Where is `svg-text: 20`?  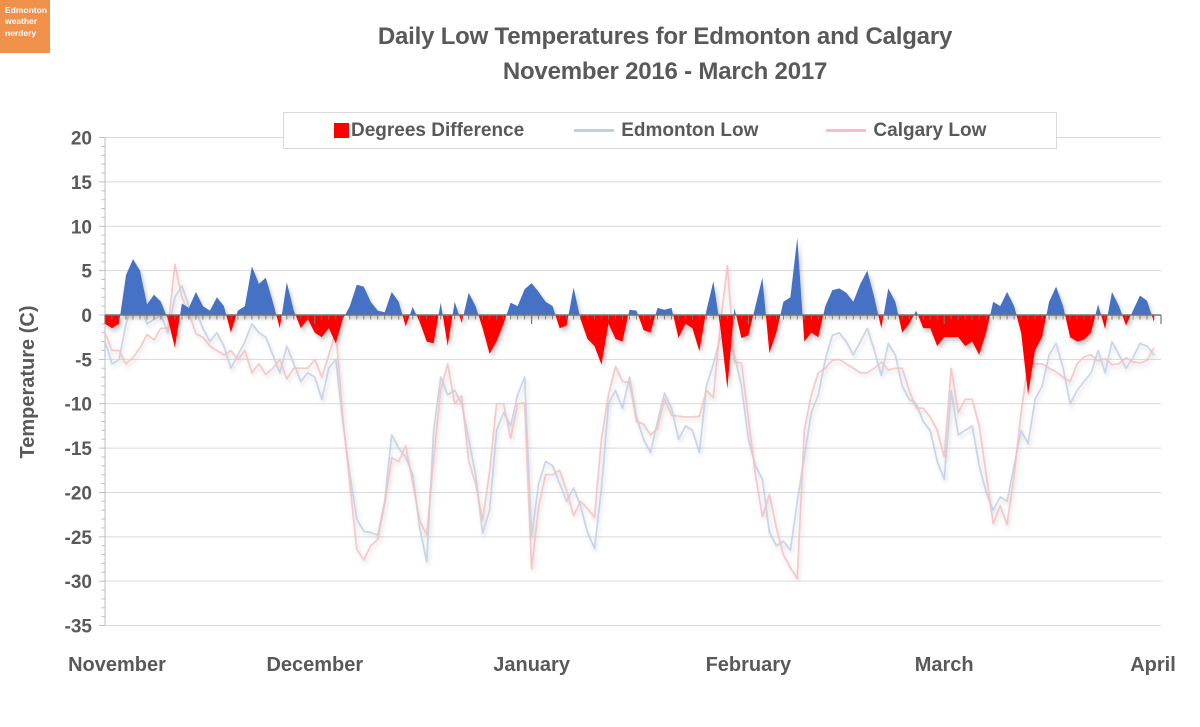
svg-text: 20 is located at coordinates (81, 139).